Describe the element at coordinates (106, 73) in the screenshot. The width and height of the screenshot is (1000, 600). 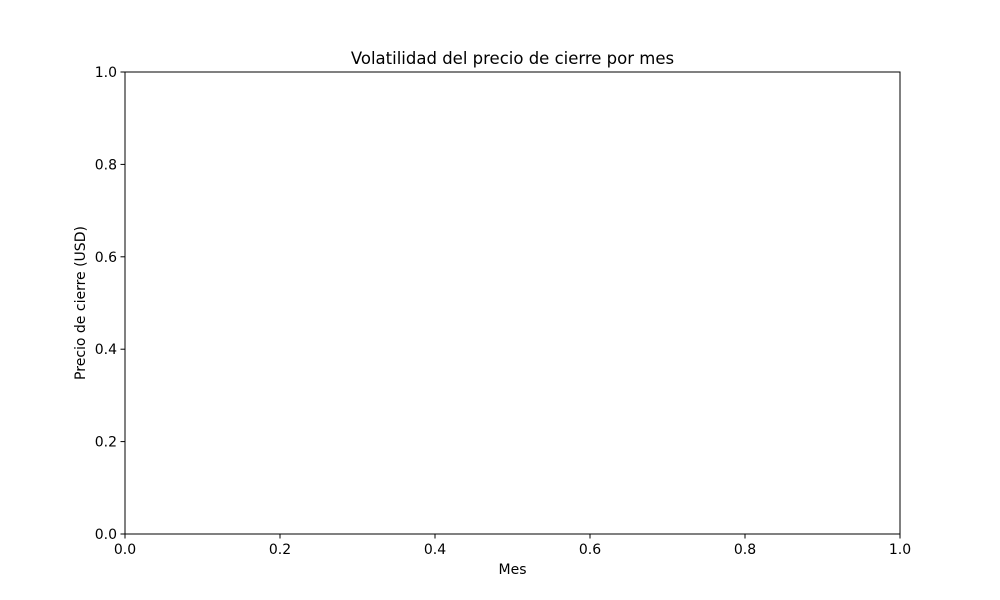
I see `y-tick-label: 1.0` at that location.